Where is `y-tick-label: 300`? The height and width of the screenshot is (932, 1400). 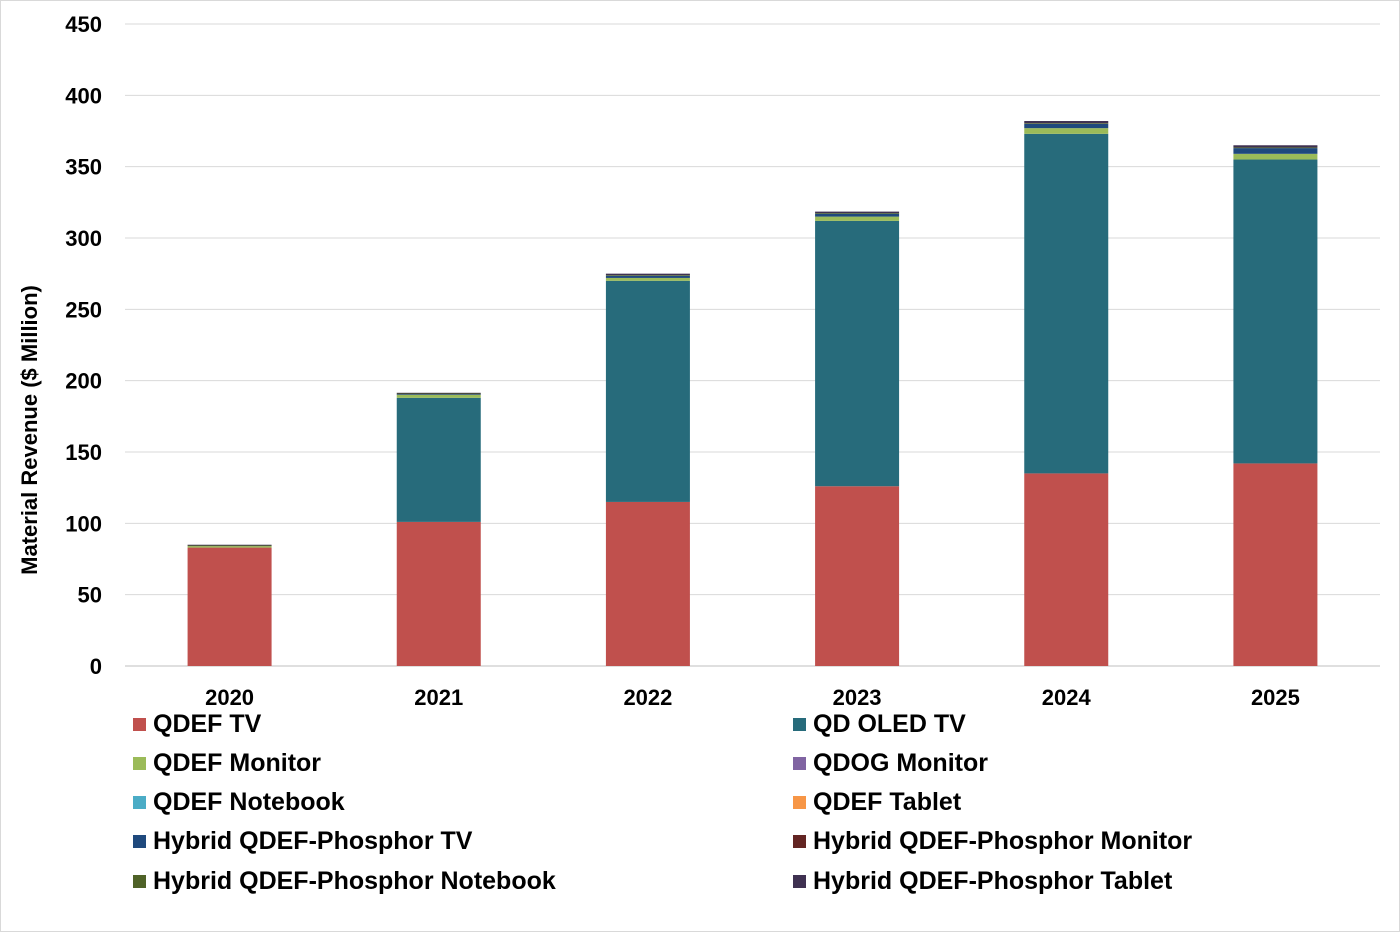
y-tick-label: 300 is located at coordinates (83, 238).